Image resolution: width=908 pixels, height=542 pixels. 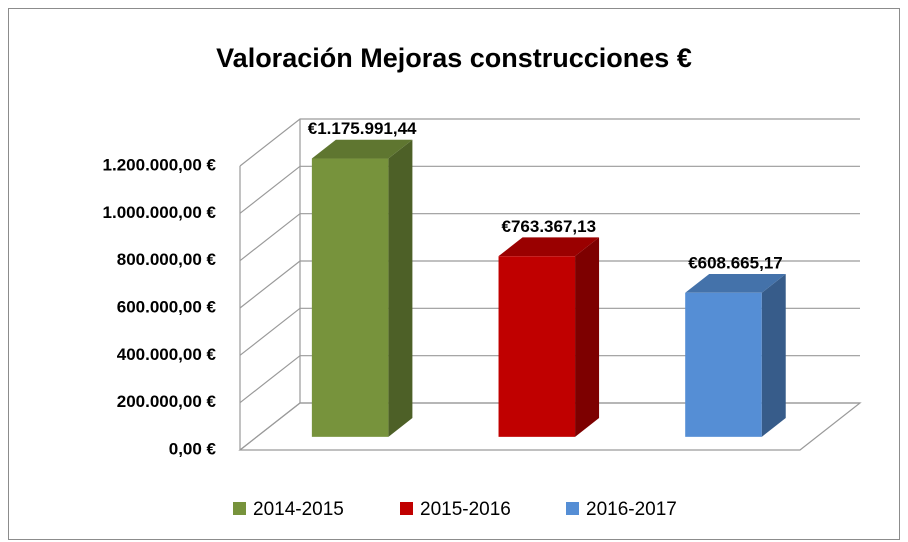 What do you see at coordinates (631, 509) in the screenshot?
I see `legend-label: 2016-2017` at bounding box center [631, 509].